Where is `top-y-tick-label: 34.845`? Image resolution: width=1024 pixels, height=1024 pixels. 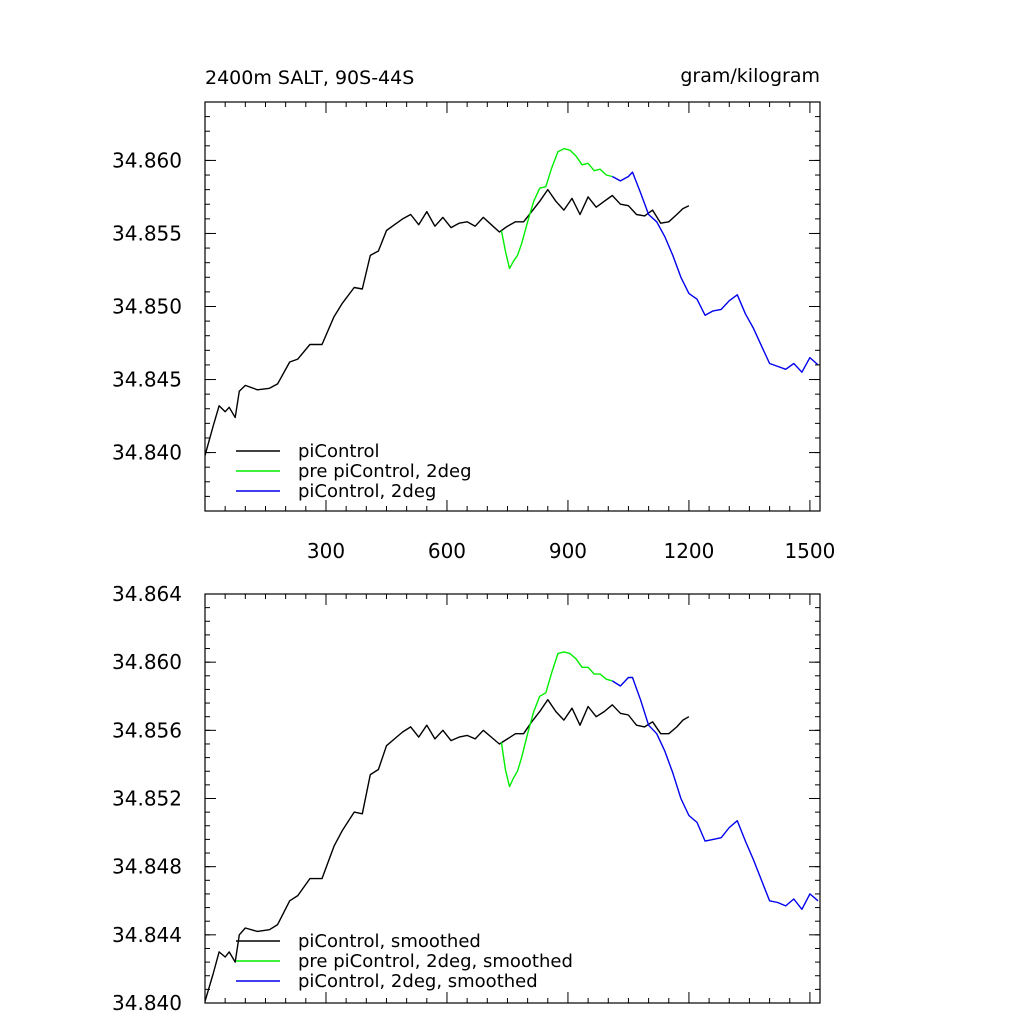 top-y-tick-label: 34.845 is located at coordinates (147, 380).